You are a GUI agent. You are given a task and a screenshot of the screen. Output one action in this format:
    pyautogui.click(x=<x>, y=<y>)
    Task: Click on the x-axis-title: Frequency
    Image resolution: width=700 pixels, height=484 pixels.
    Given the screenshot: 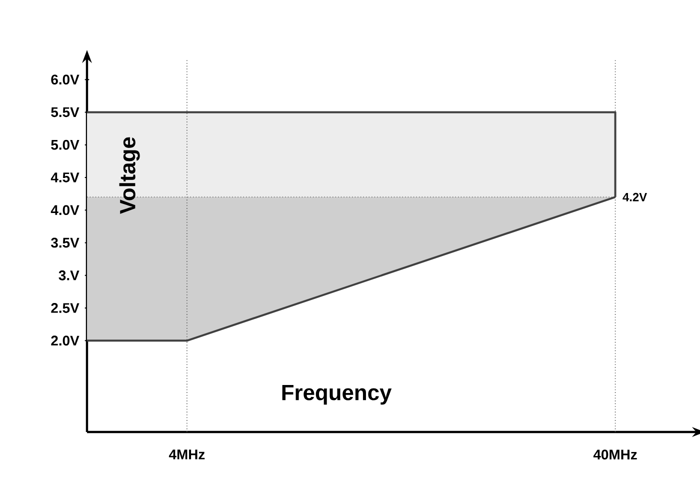 What is the action you would take?
    pyautogui.click(x=337, y=394)
    